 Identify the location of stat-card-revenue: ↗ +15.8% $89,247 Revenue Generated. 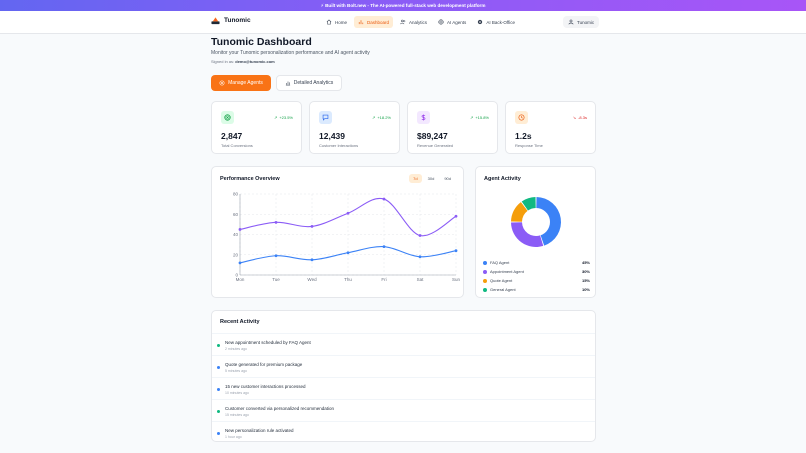
(452, 127).